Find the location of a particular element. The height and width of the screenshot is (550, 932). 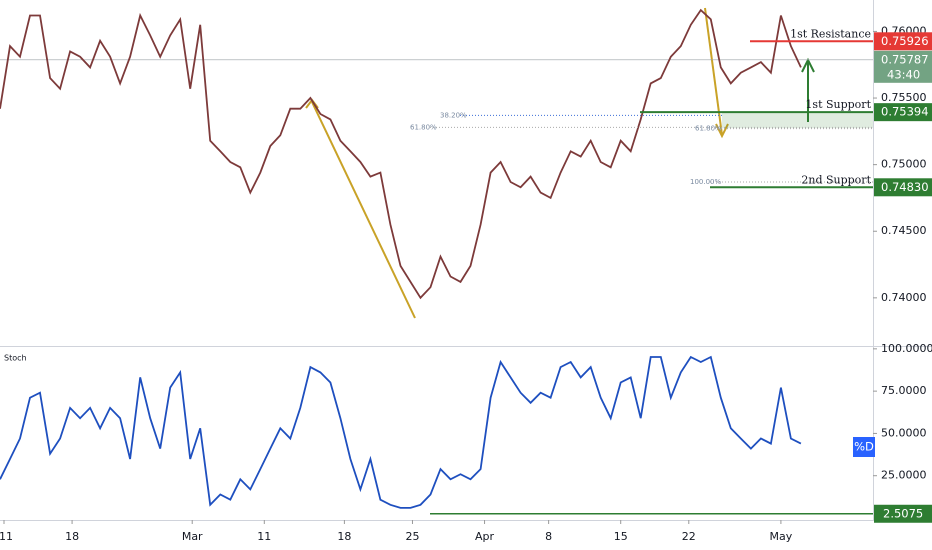

stoch-box is located at coordinates (903, 513).